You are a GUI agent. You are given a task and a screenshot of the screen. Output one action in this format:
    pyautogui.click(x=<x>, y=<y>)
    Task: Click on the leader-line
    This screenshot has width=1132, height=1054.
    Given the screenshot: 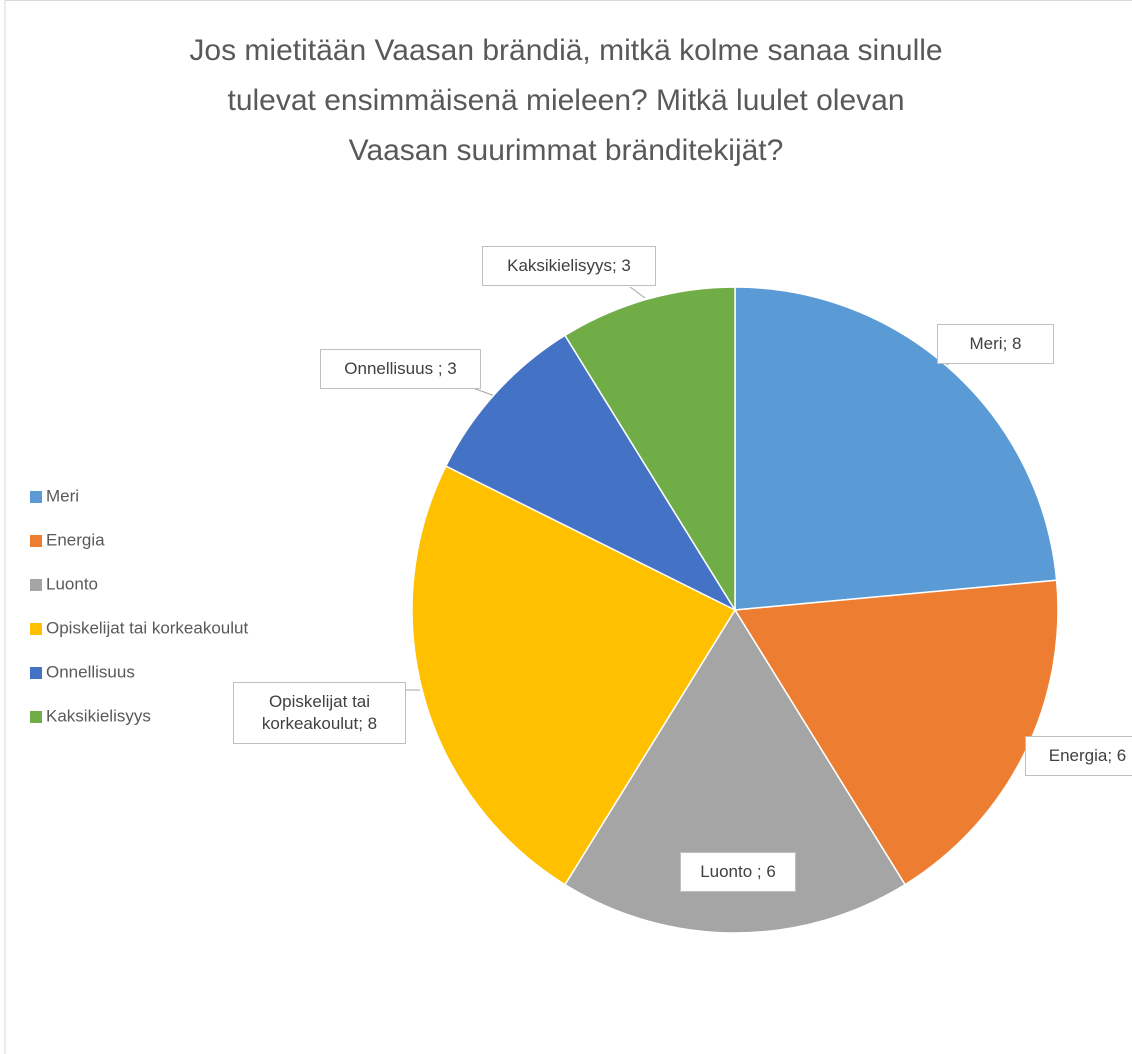 What is the action you would take?
    pyautogui.click(x=637, y=292)
    